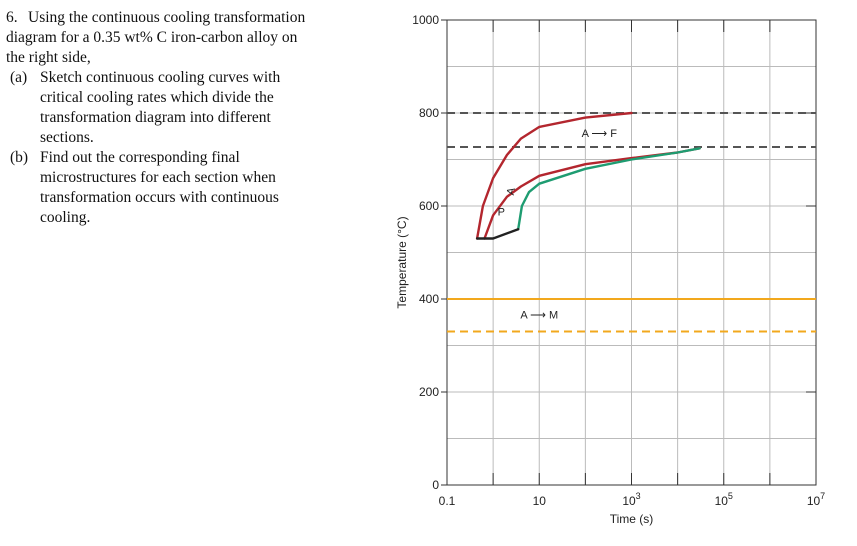  I want to click on part-b-line: microstructures for each section when, so click(158, 177).